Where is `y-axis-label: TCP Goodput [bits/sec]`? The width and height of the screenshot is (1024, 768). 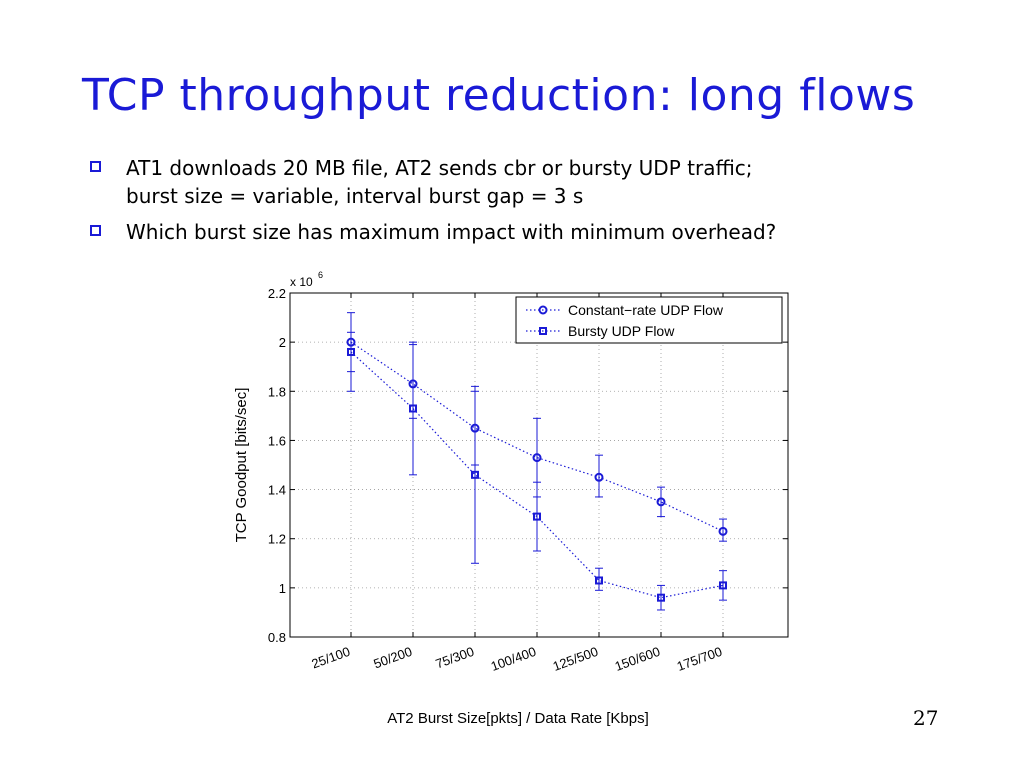
y-axis-label: TCP Goodput [bits/sec] is located at coordinates (241, 465).